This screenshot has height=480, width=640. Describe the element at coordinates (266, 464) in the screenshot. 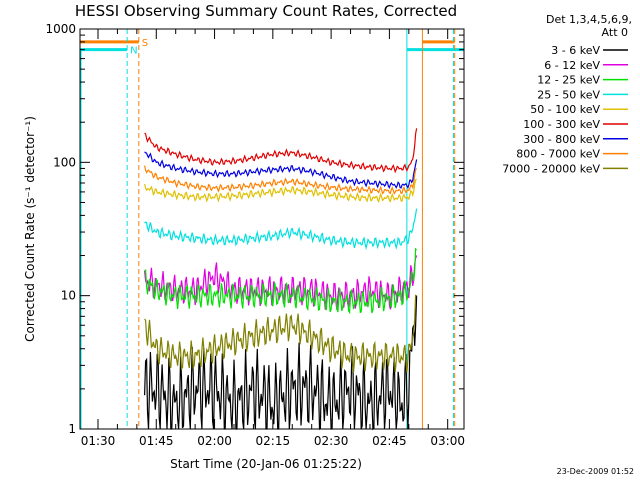

I see `x-axis-label: Start Time (20-Jan-06 01:25:22)` at that location.